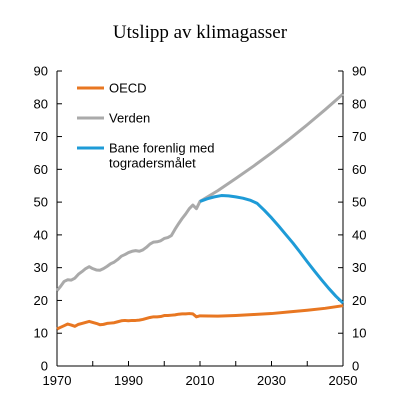 This screenshot has height=407, width=400. What do you see at coordinates (41, 267) in the screenshot?
I see `y-tick-label-left: 30` at bounding box center [41, 267].